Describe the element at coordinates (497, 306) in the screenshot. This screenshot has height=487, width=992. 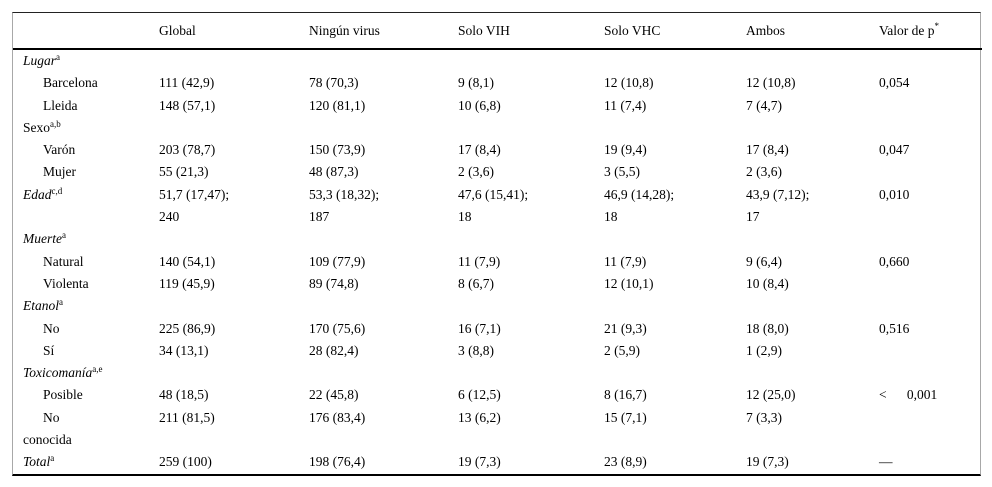
I see `table-row: Etanola` at that location.